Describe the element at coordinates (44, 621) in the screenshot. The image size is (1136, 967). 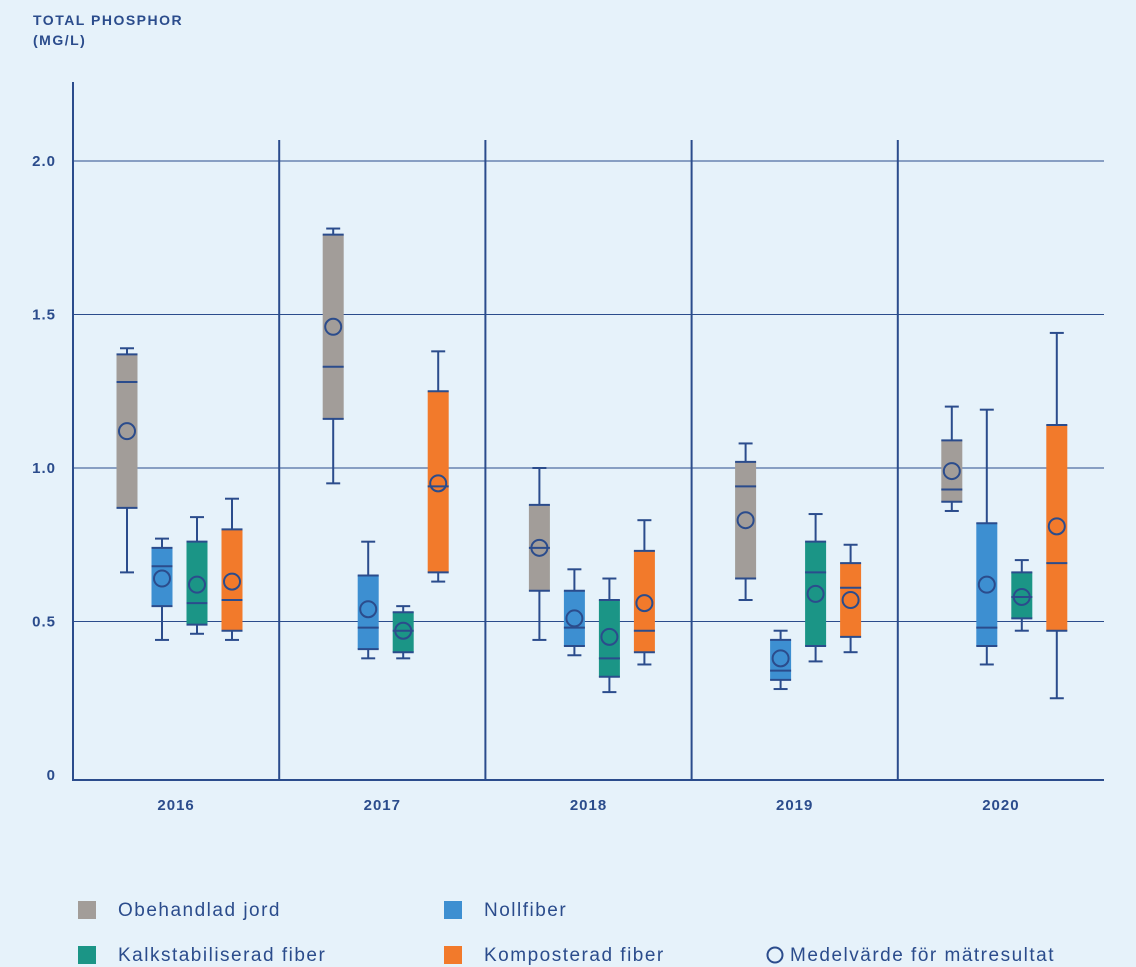
I see `y-tick-label: 0.5` at that location.